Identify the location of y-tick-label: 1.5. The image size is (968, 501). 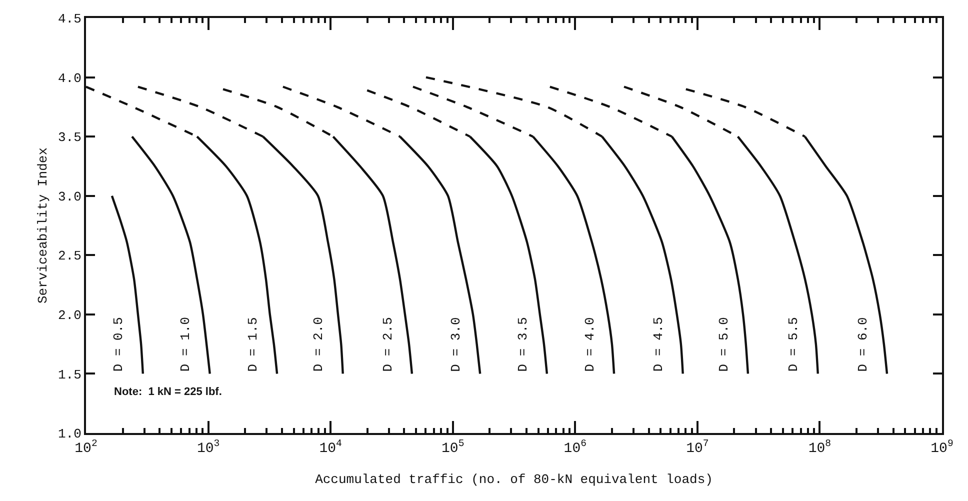
(70, 374).